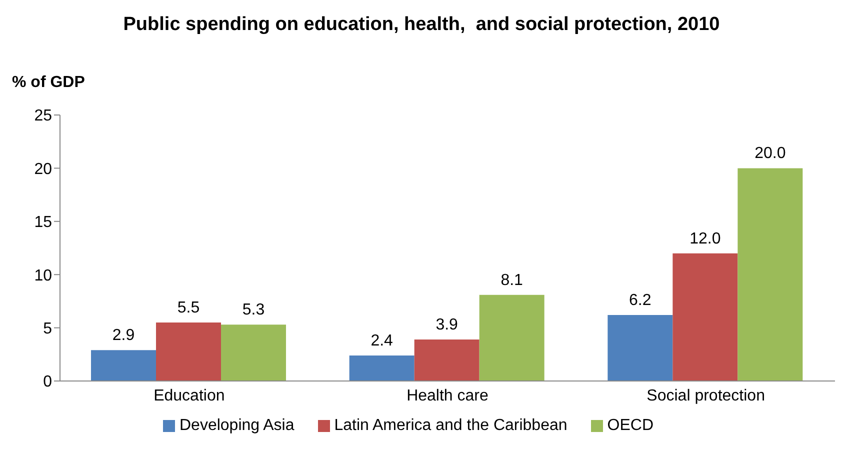  Describe the element at coordinates (43, 169) in the screenshot. I see `y-tick-label: 20` at that location.